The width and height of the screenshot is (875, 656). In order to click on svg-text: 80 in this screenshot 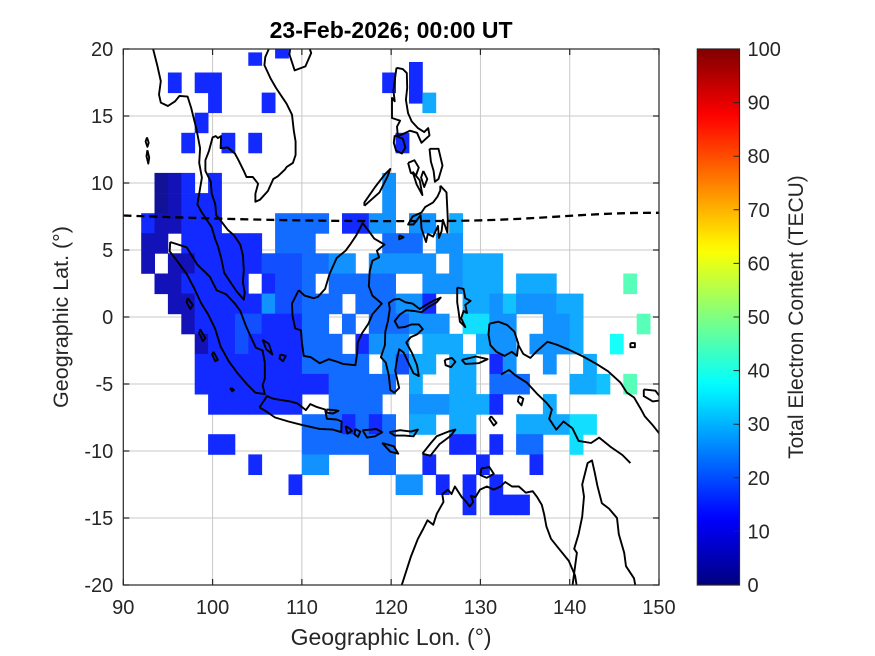, I will do `click(759, 157)`.